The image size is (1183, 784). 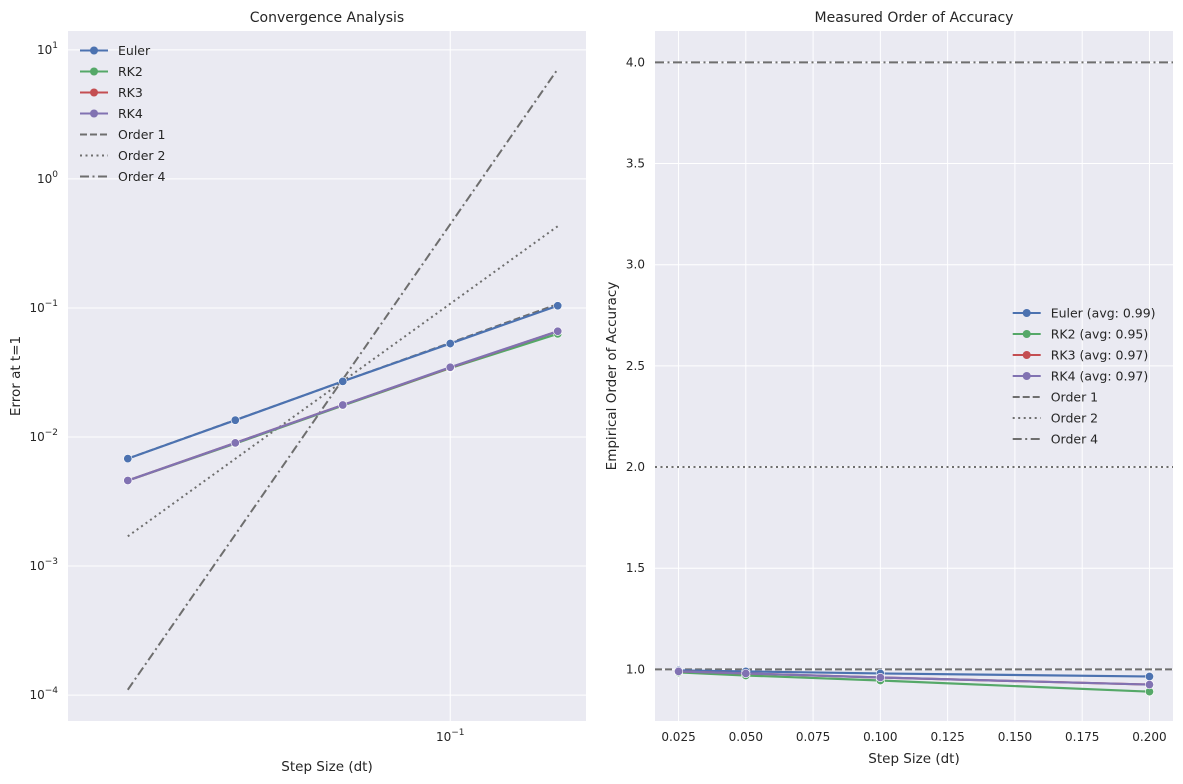 What do you see at coordinates (1026, 313) in the screenshot?
I see `order-legend-item-euler-avg-0-99-marker` at bounding box center [1026, 313].